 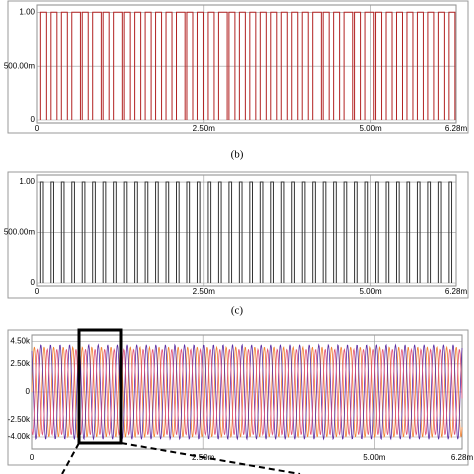 What do you see at coordinates (19, 436) in the screenshot?
I see `y-tick-label: -4.00k` at bounding box center [19, 436].